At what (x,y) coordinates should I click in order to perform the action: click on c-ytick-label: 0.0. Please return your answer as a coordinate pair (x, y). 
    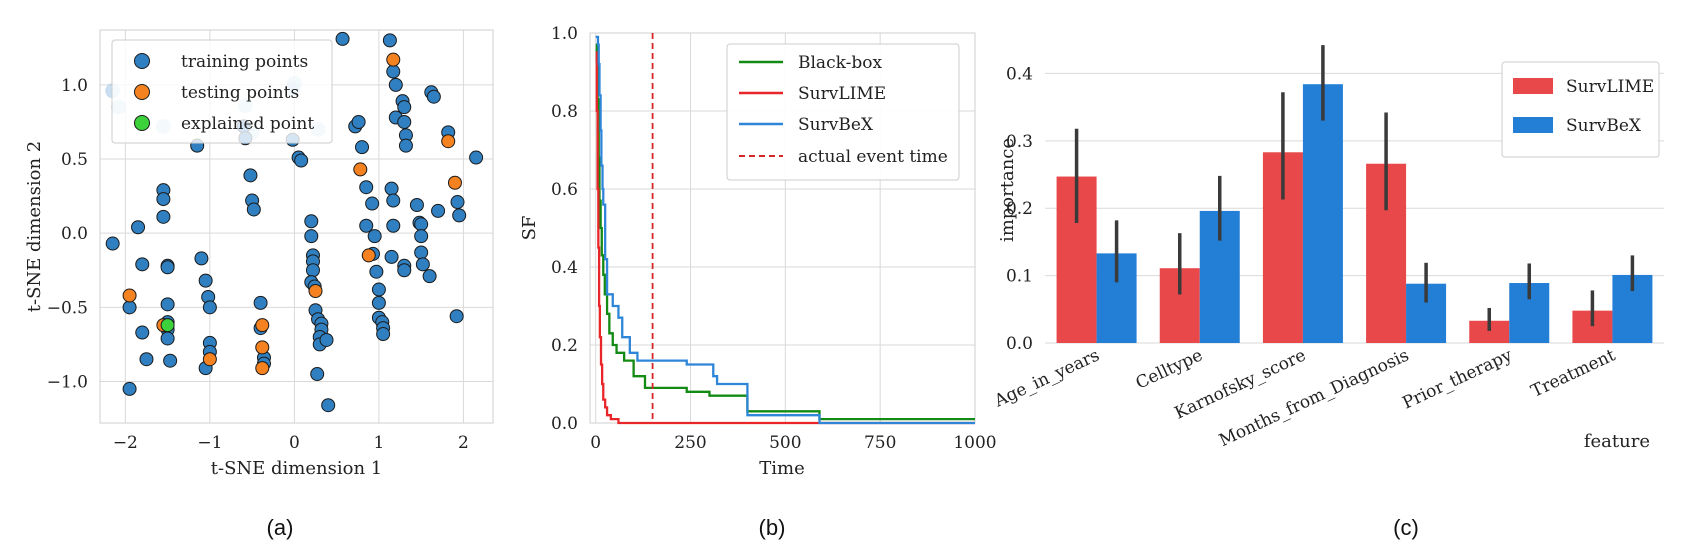
    Looking at the image, I should click on (1019, 344).